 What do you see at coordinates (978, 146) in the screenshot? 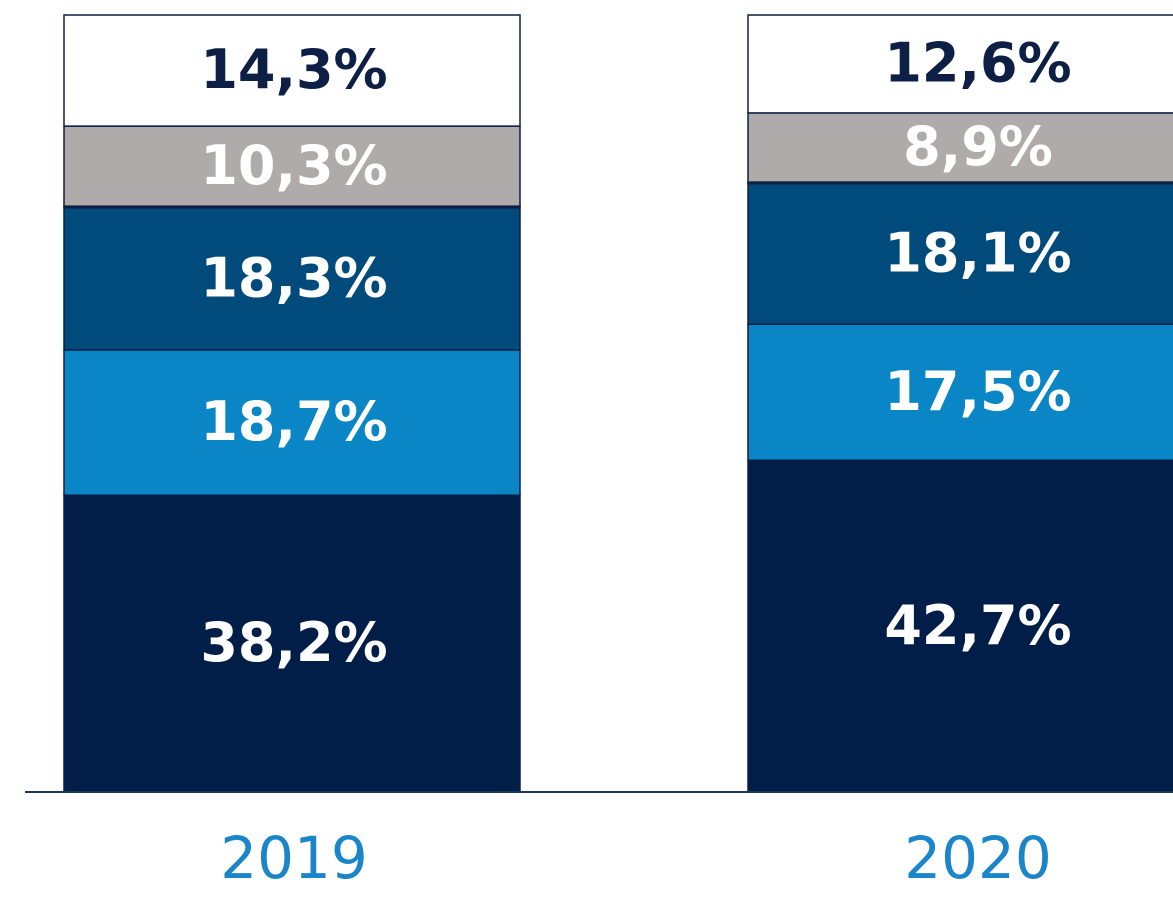
I see `data-label: 8,9%` at bounding box center [978, 146].